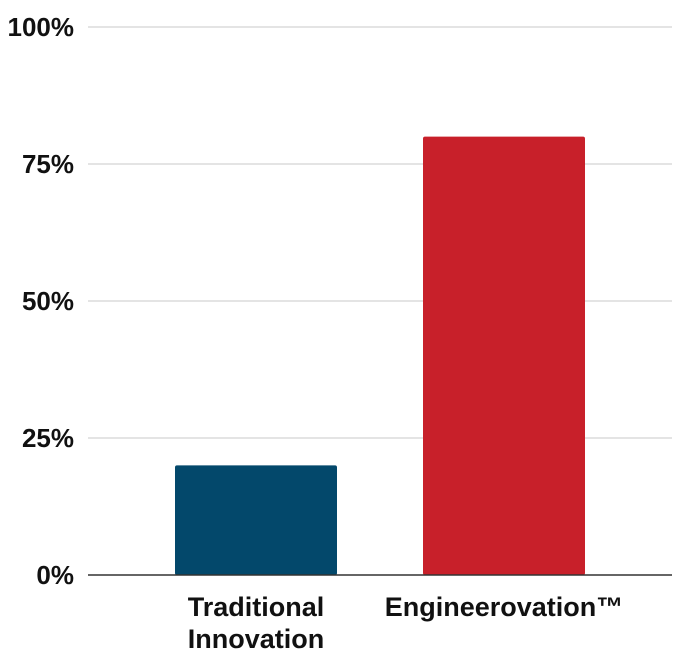  I want to click on y-tick-label: 25%, so click(48, 438).